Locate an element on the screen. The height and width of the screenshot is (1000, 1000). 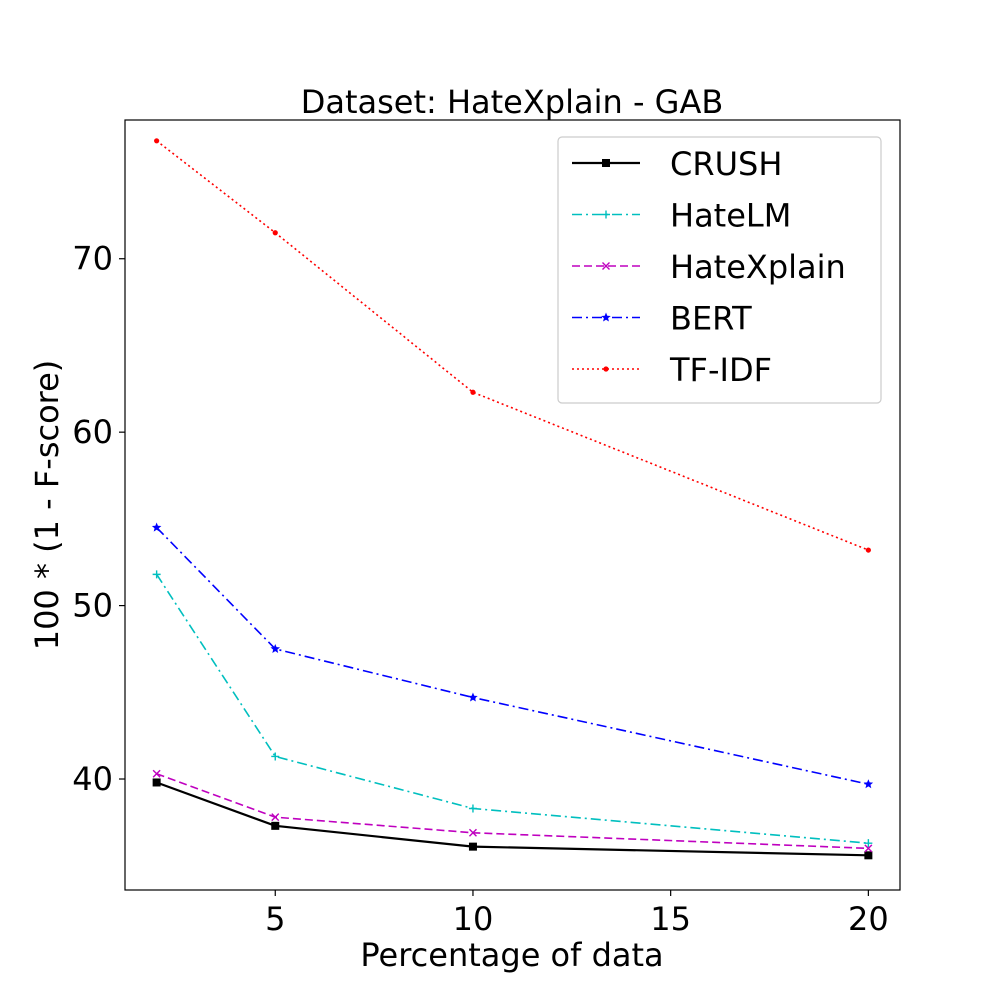
legend-entry-hatelm: HateLM is located at coordinates (681, 216).